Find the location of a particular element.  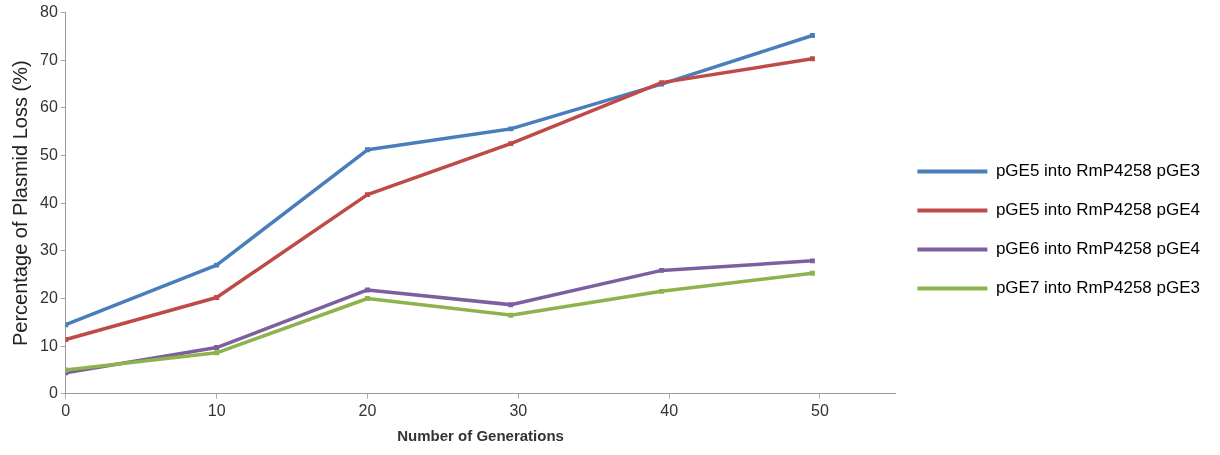

x-axis-title: Number of Generations is located at coordinates (480, 436).